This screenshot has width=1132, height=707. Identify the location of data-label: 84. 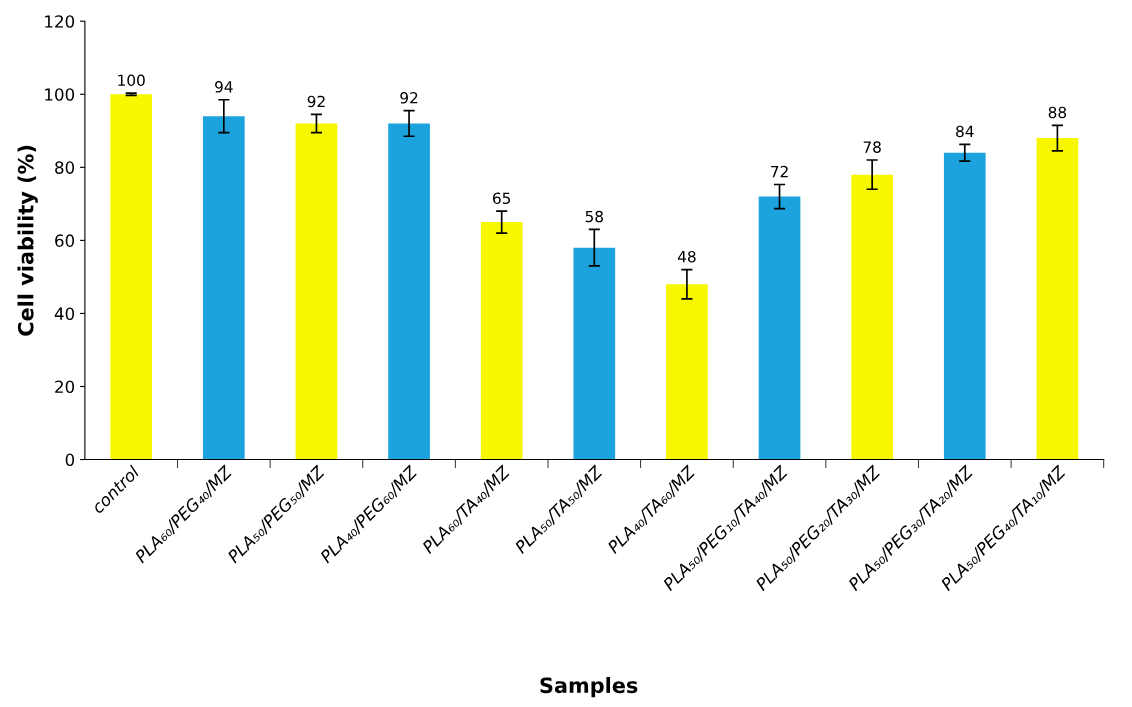
(965, 131).